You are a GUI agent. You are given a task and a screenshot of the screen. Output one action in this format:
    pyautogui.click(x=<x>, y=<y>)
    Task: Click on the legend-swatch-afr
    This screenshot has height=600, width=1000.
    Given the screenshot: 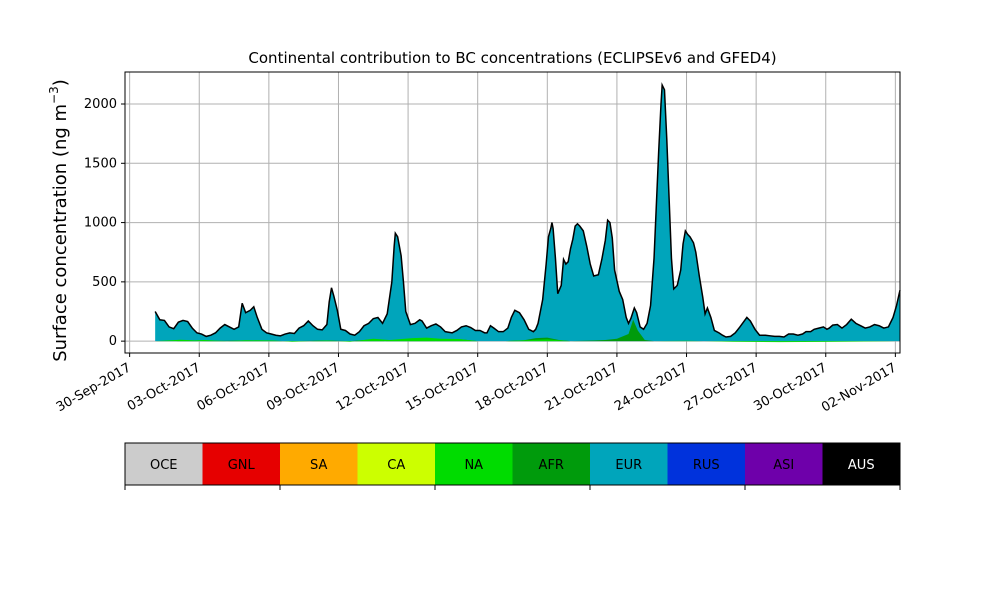 What is the action you would take?
    pyautogui.click(x=551, y=464)
    